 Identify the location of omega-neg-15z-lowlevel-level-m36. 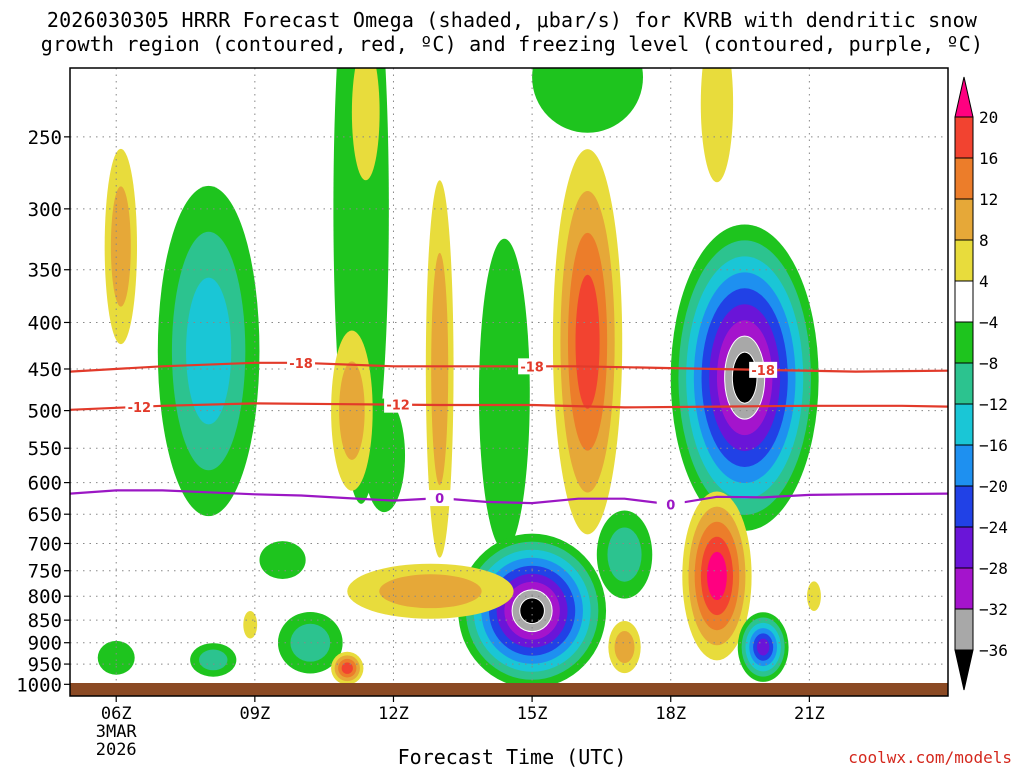
(532, 611).